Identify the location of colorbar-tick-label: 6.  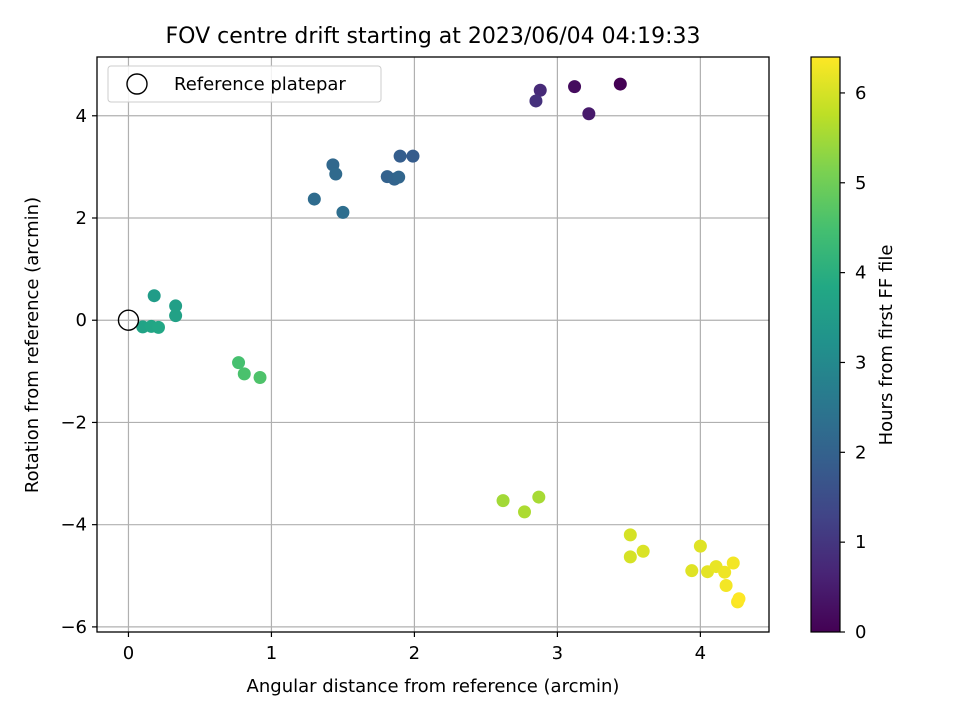
(860, 93).